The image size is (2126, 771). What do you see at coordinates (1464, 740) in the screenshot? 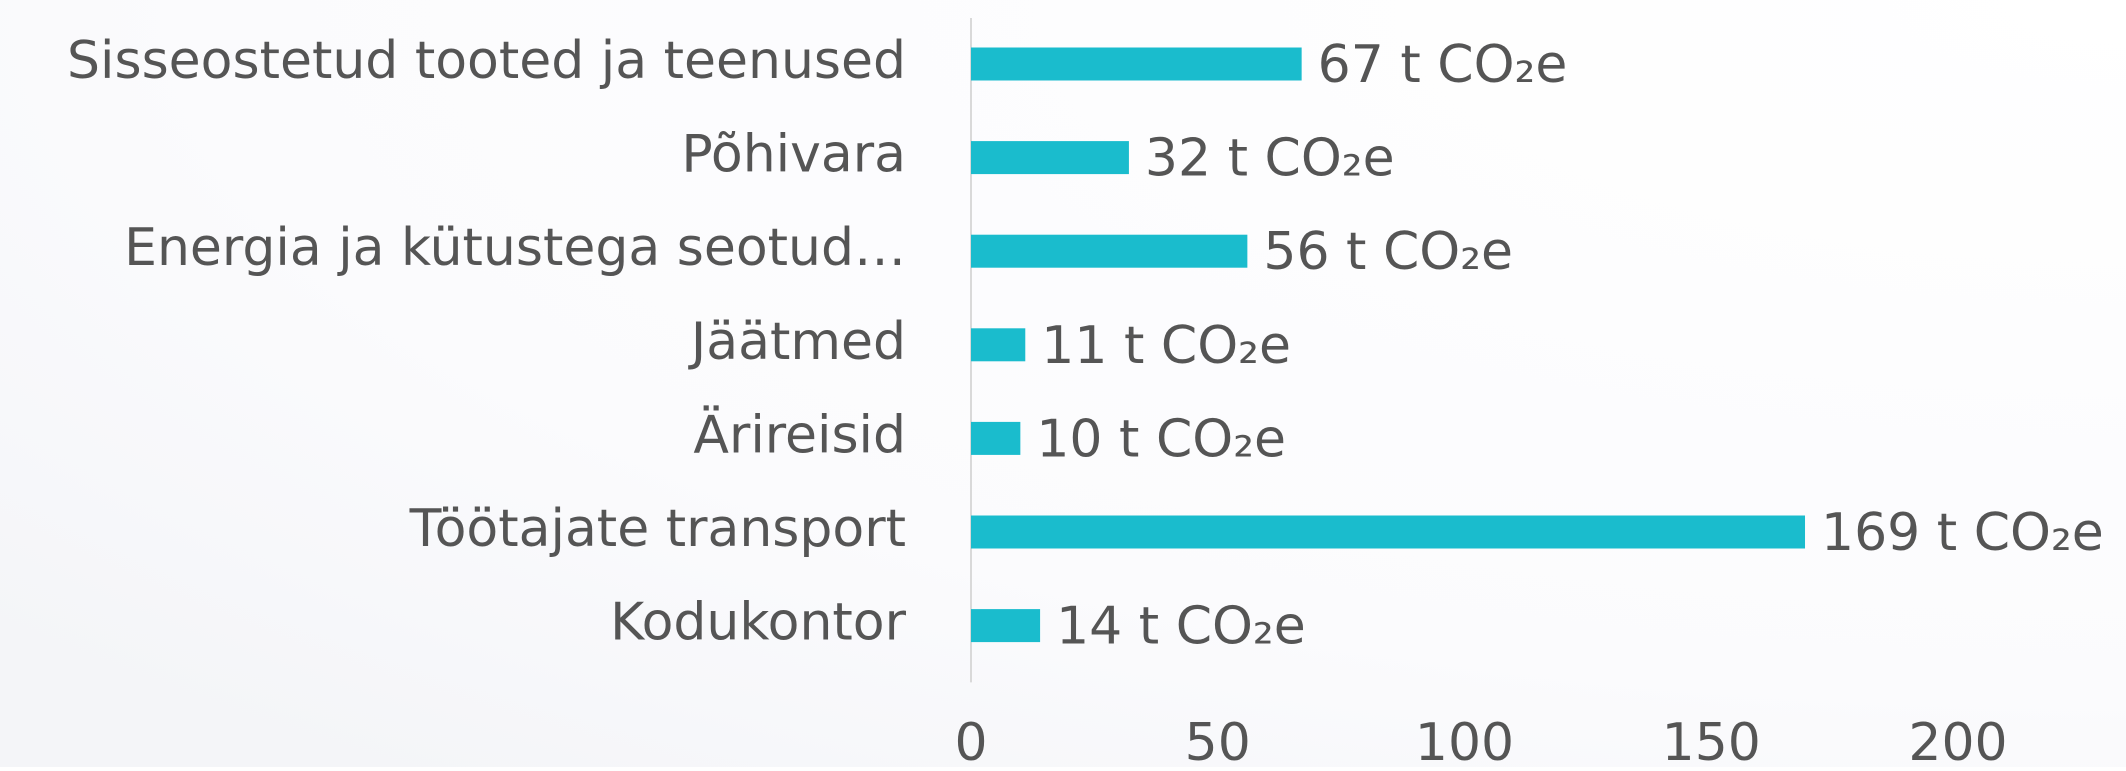
I see `x-tick-label: 100` at bounding box center [1464, 740].